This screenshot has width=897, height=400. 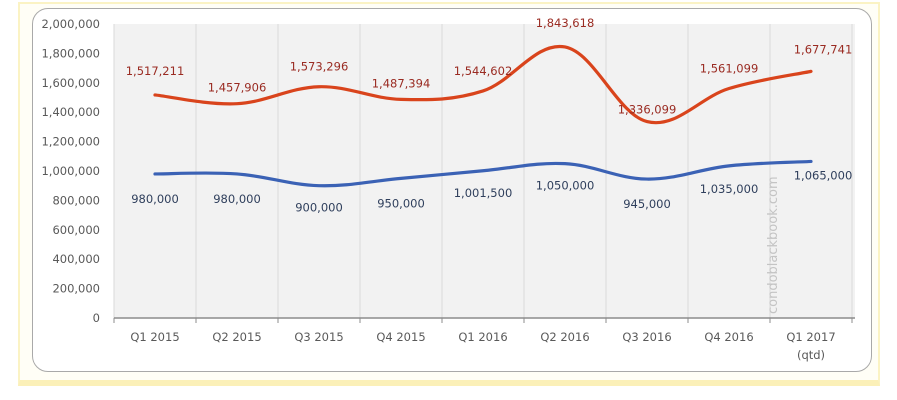 I want to click on x-tick-sublabel: (qtd), so click(x=811, y=355).